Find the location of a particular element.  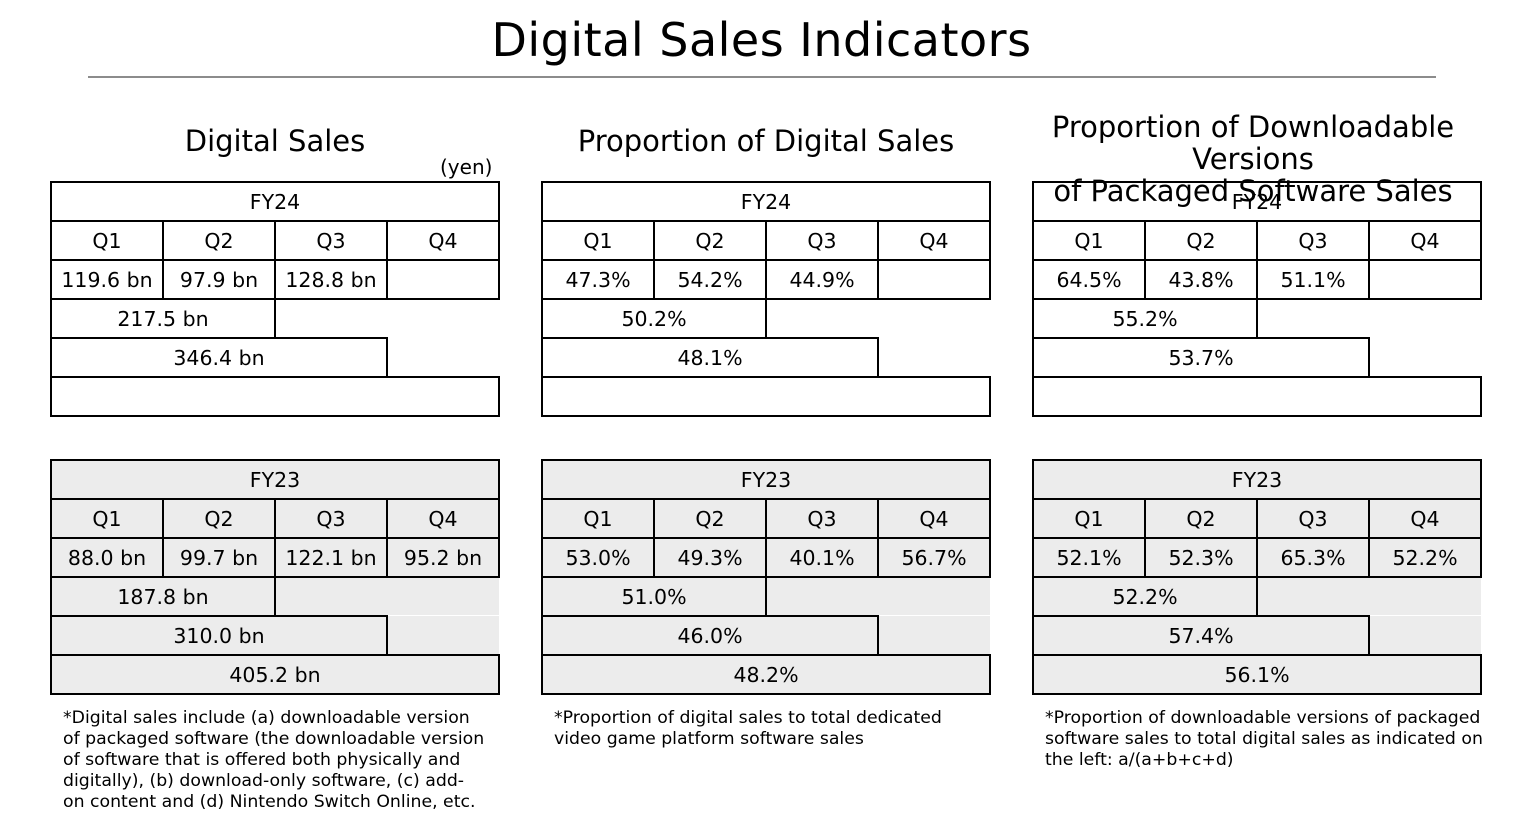

quarter-value: 97.9 bn is located at coordinates (219, 279).